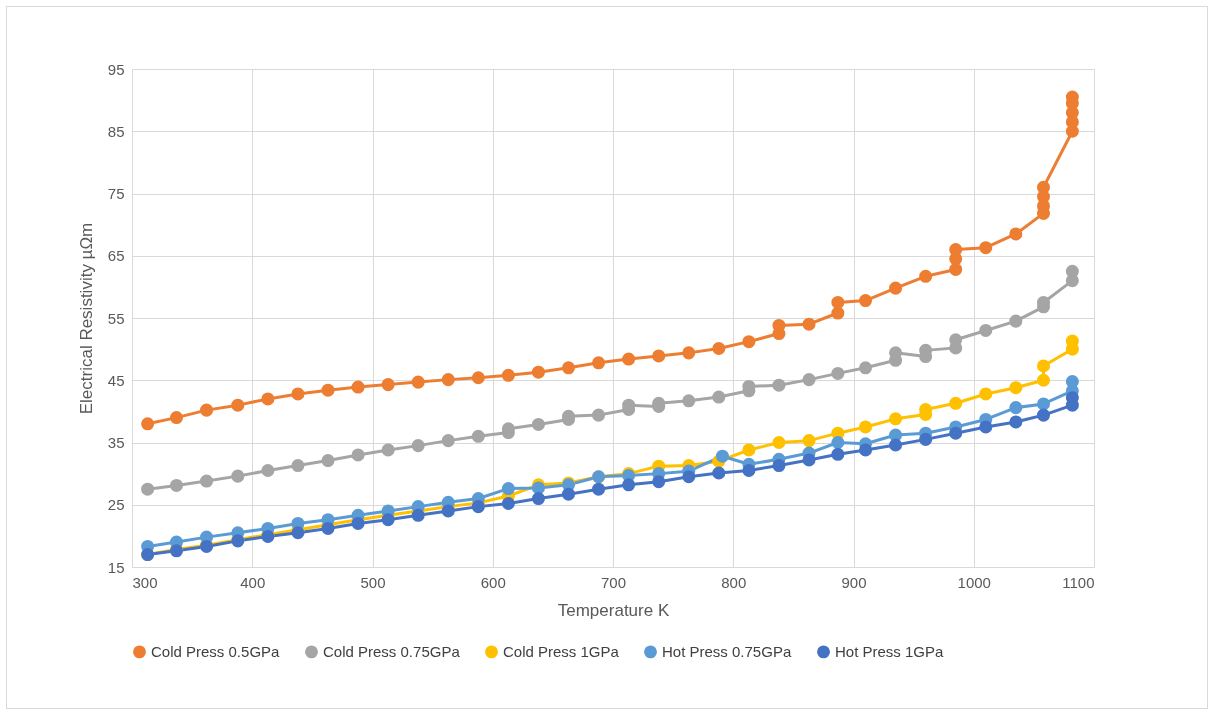 Image resolution: width=1216 pixels, height=717 pixels. I want to click on legend-label: Cold Press 0.75GPa, so click(392, 651).